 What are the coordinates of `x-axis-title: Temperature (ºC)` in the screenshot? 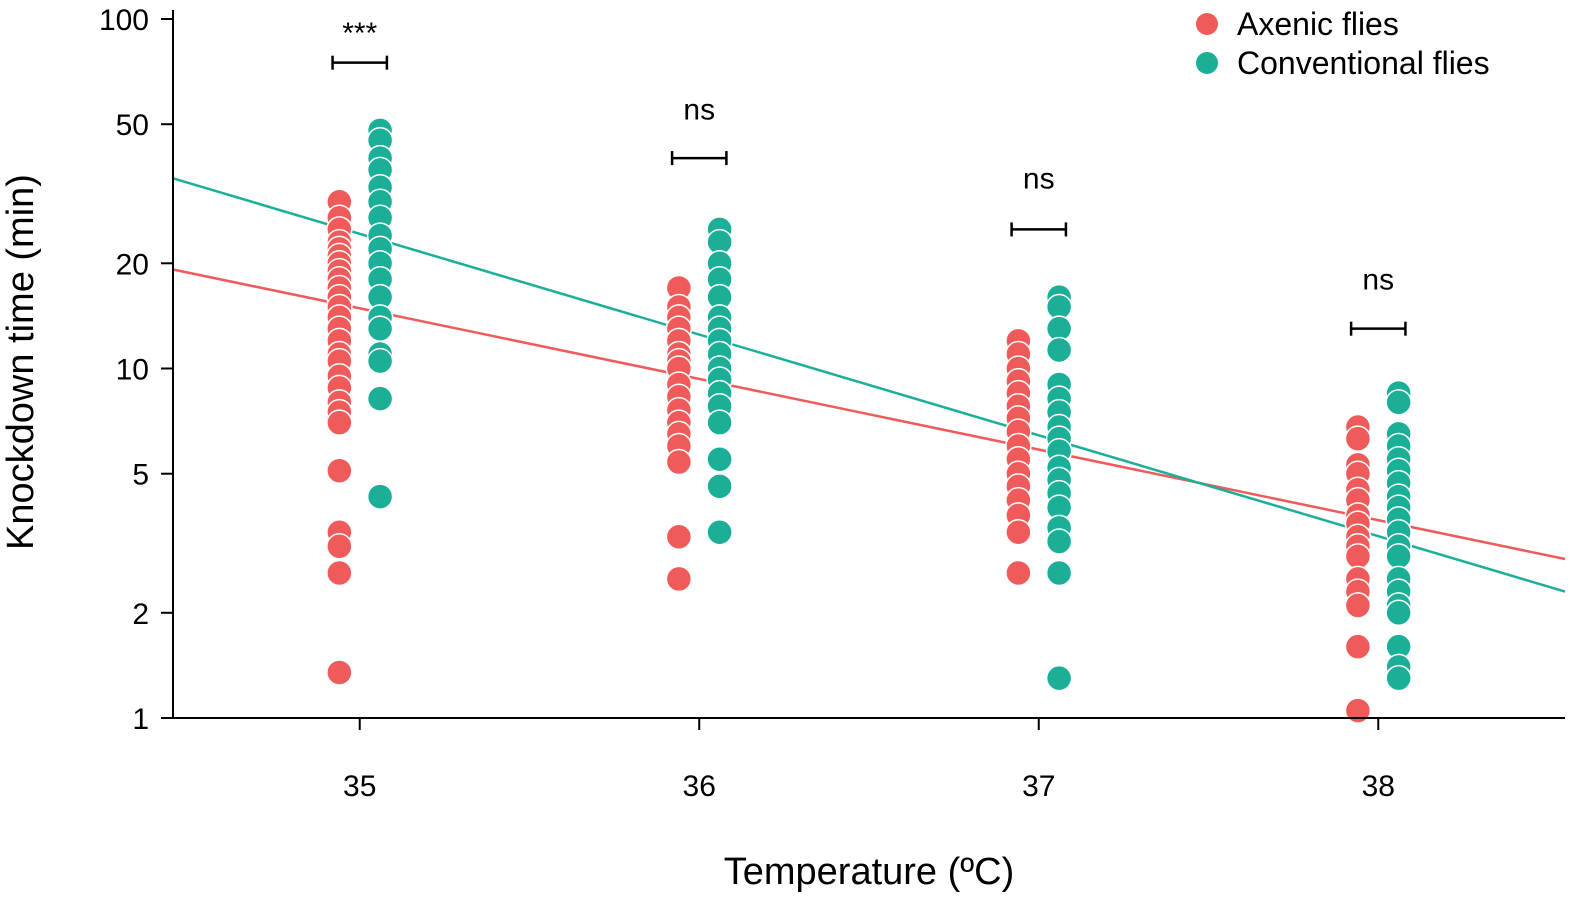 It's located at (869, 872).